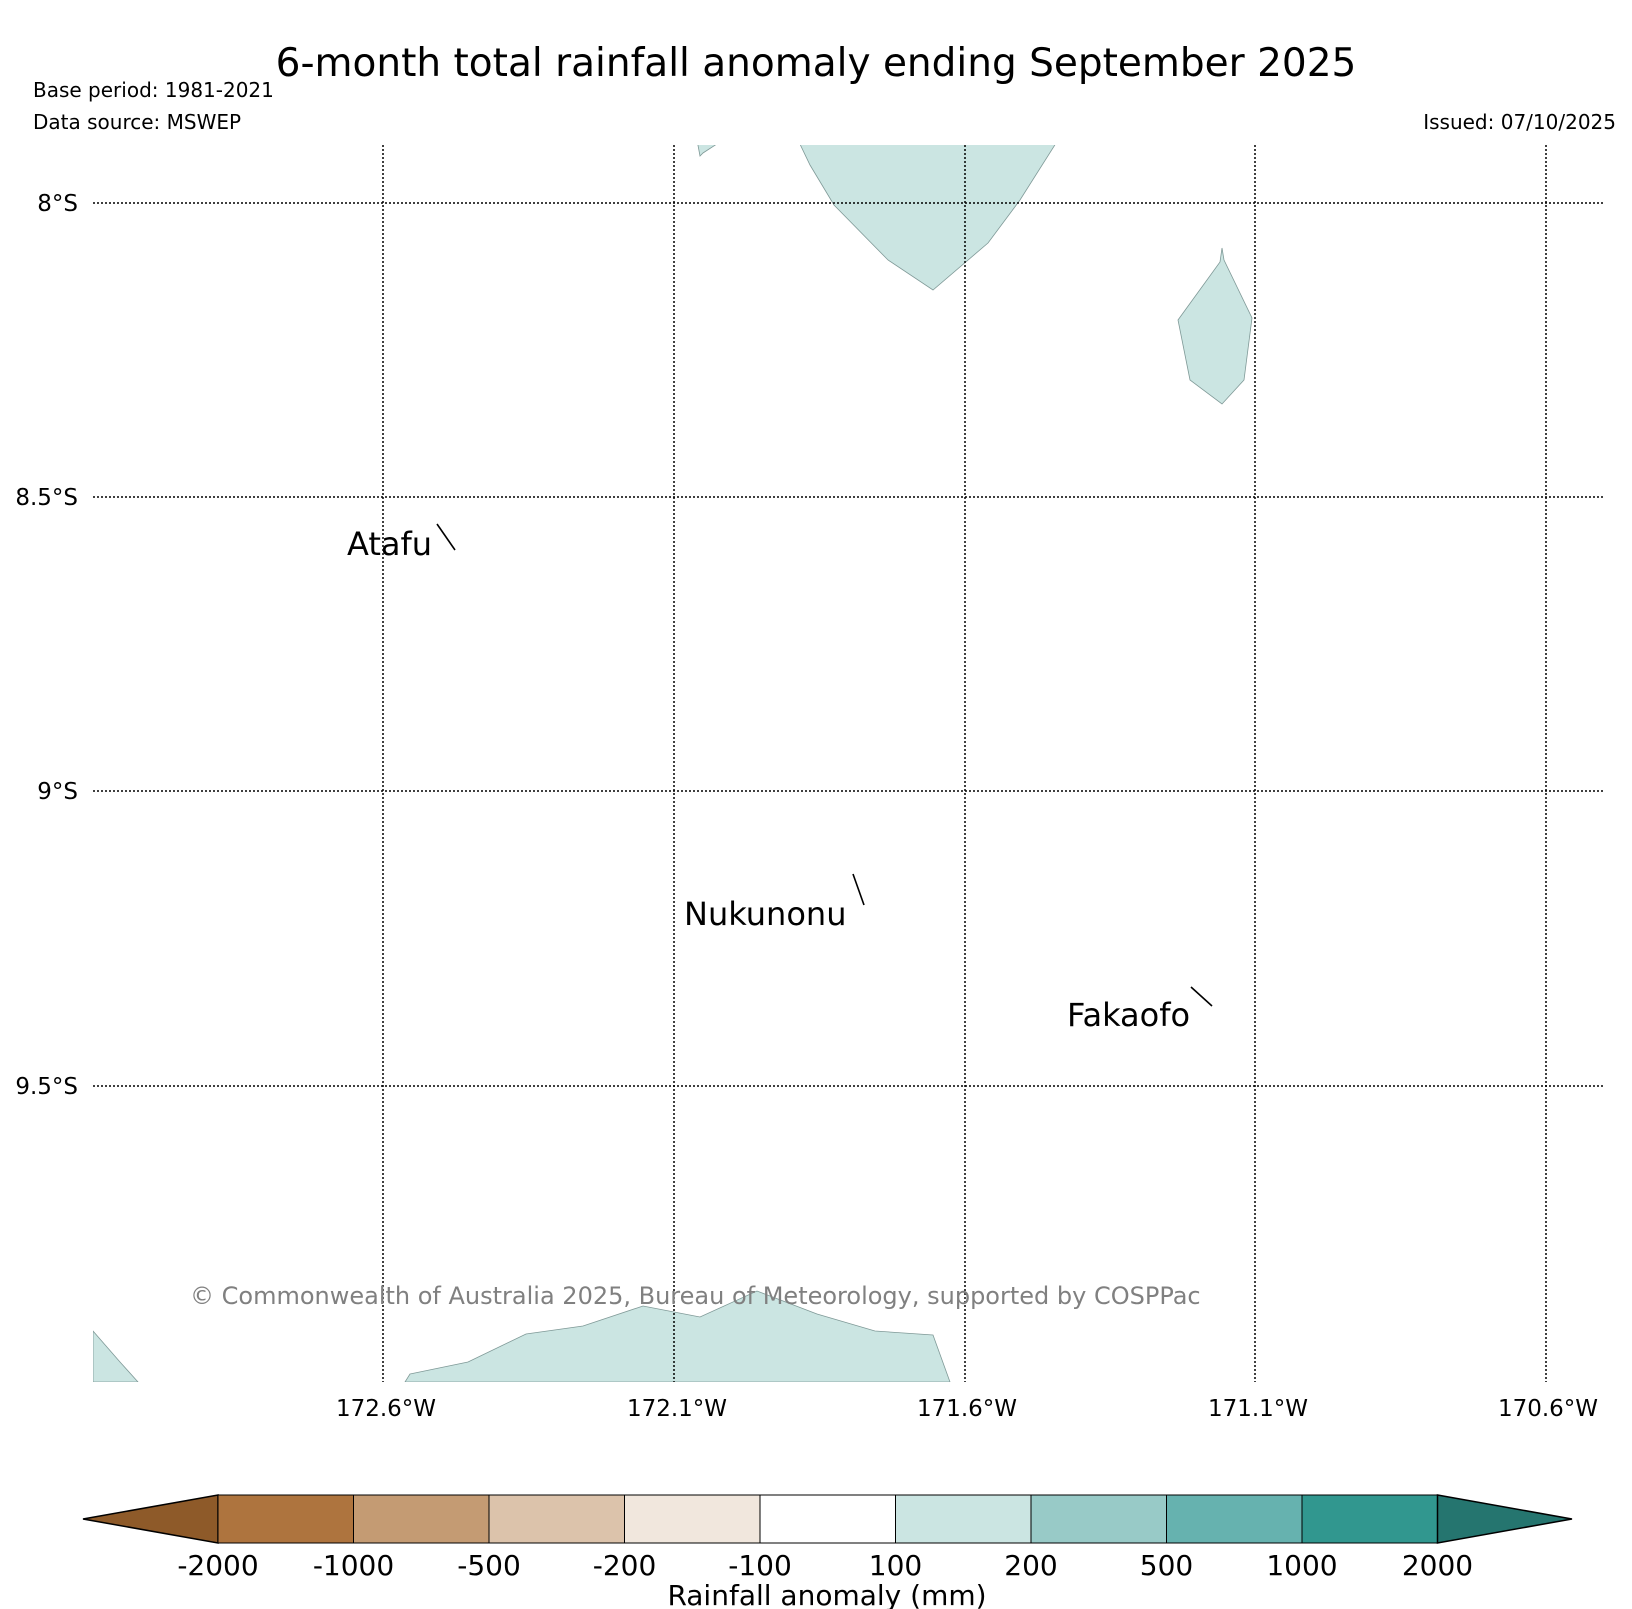 This screenshot has height=1609, width=1632. Describe the element at coordinates (1201, 996) in the screenshot. I see `fakaofo-outline` at that location.